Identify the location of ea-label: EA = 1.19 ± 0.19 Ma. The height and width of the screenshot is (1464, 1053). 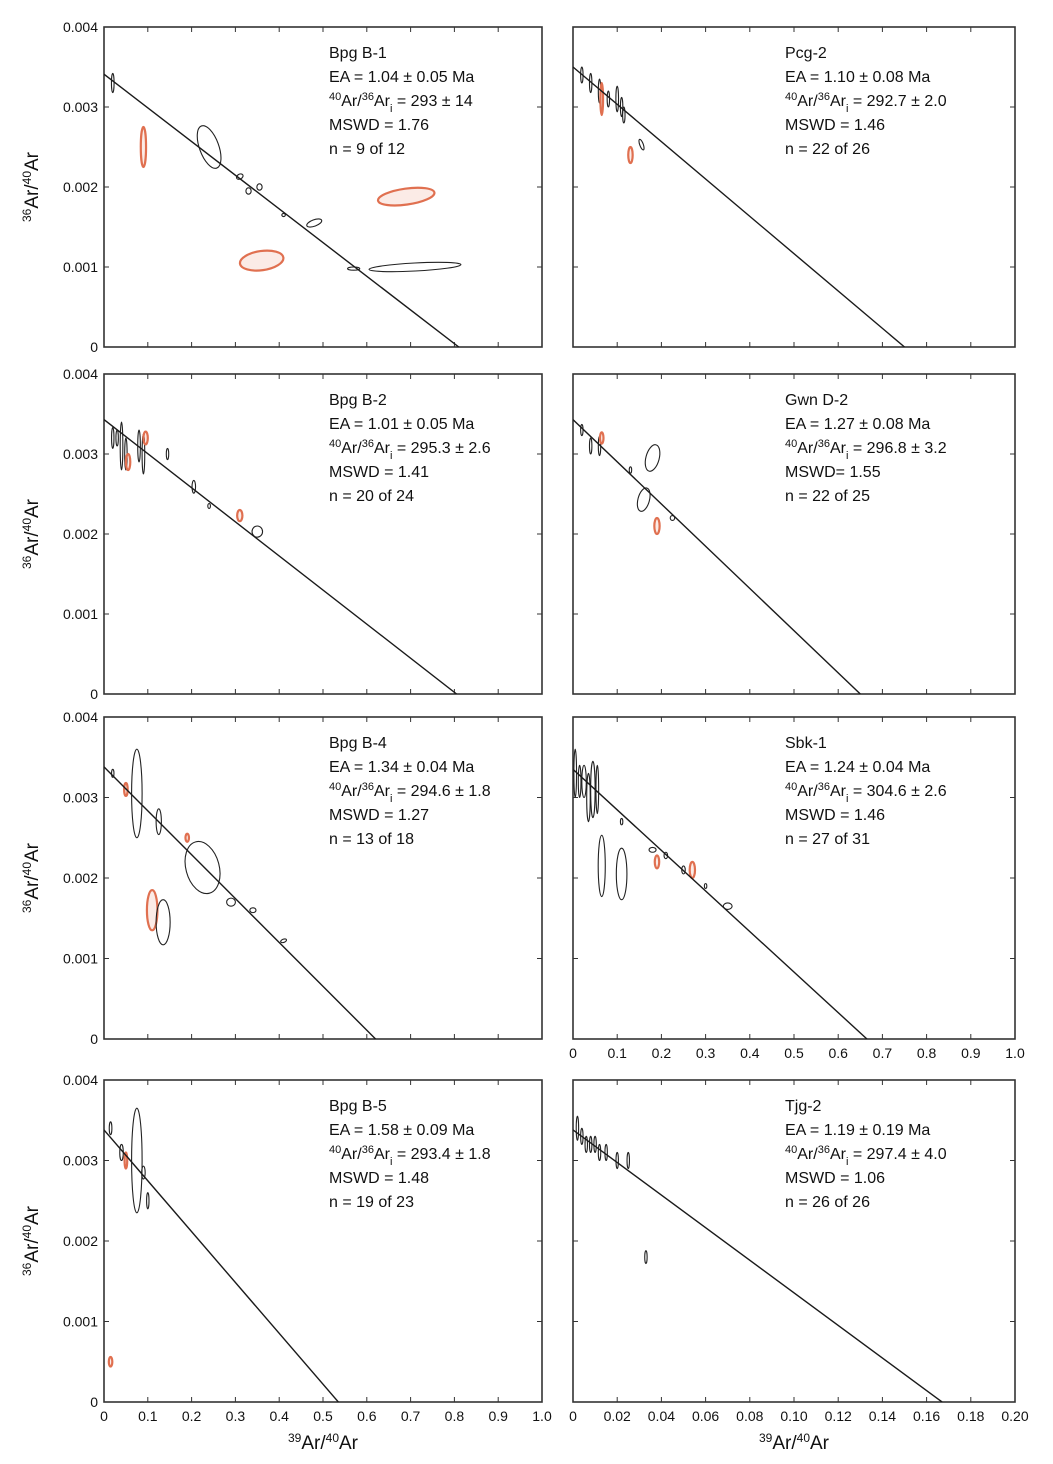
(857, 1130).